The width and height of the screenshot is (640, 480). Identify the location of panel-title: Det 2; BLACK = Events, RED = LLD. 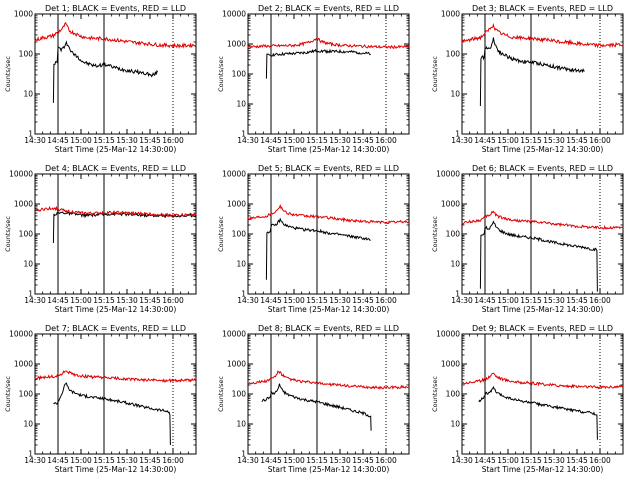
(328, 8).